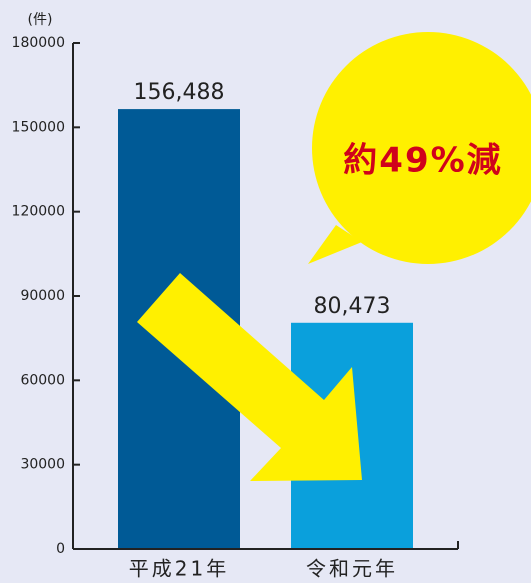  I want to click on y-tick-label: 90000, so click(42, 296).